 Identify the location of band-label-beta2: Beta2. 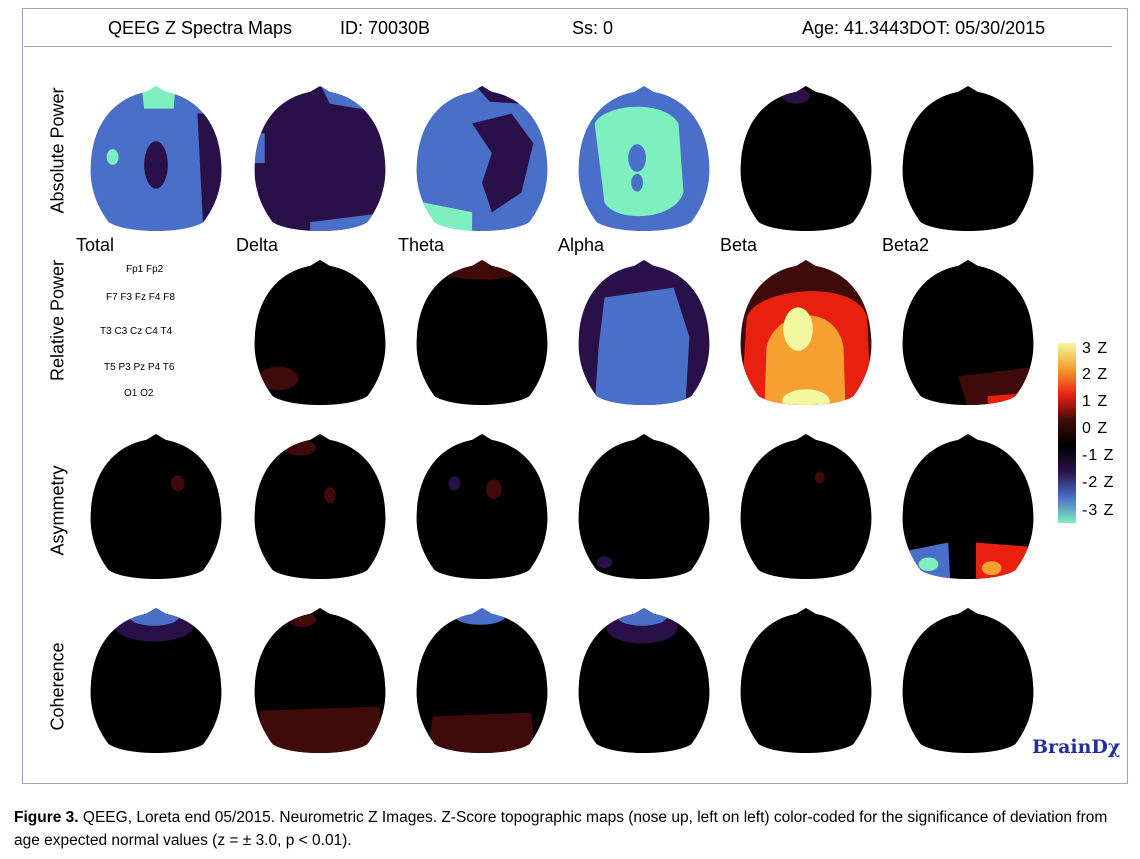
(906, 245).